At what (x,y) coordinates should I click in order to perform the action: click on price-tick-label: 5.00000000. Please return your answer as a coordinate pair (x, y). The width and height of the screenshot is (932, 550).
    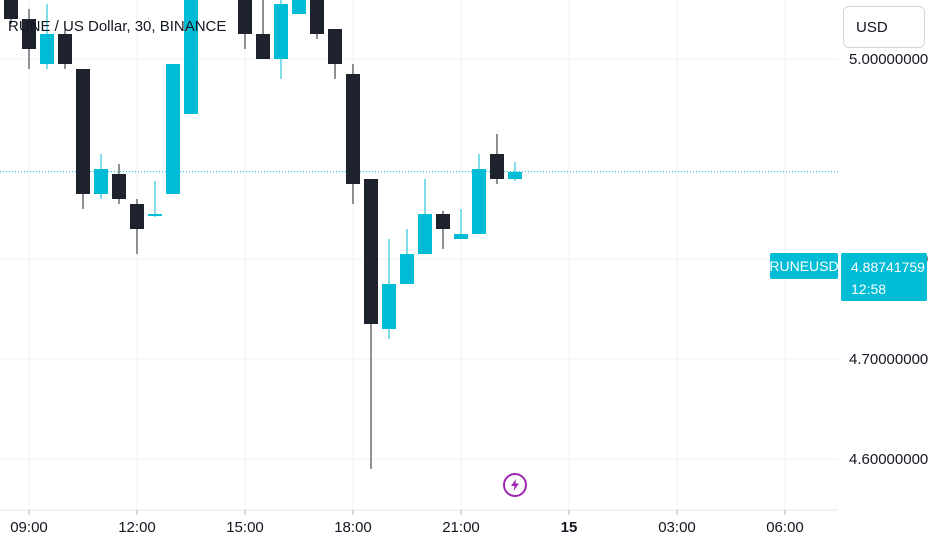
    Looking at the image, I should click on (888, 59).